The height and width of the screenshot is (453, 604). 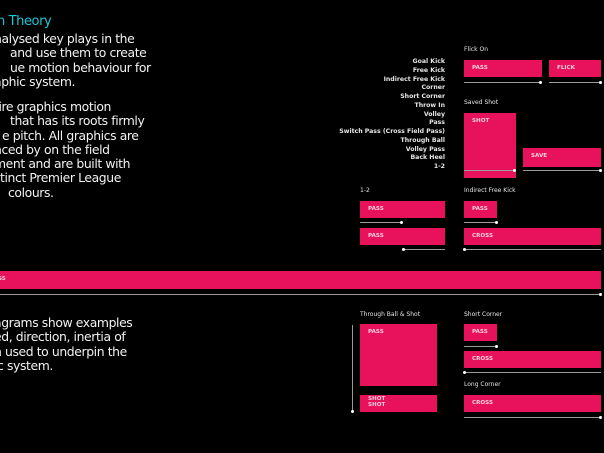 I want to click on flick-block: FLICK, so click(x=575, y=68).